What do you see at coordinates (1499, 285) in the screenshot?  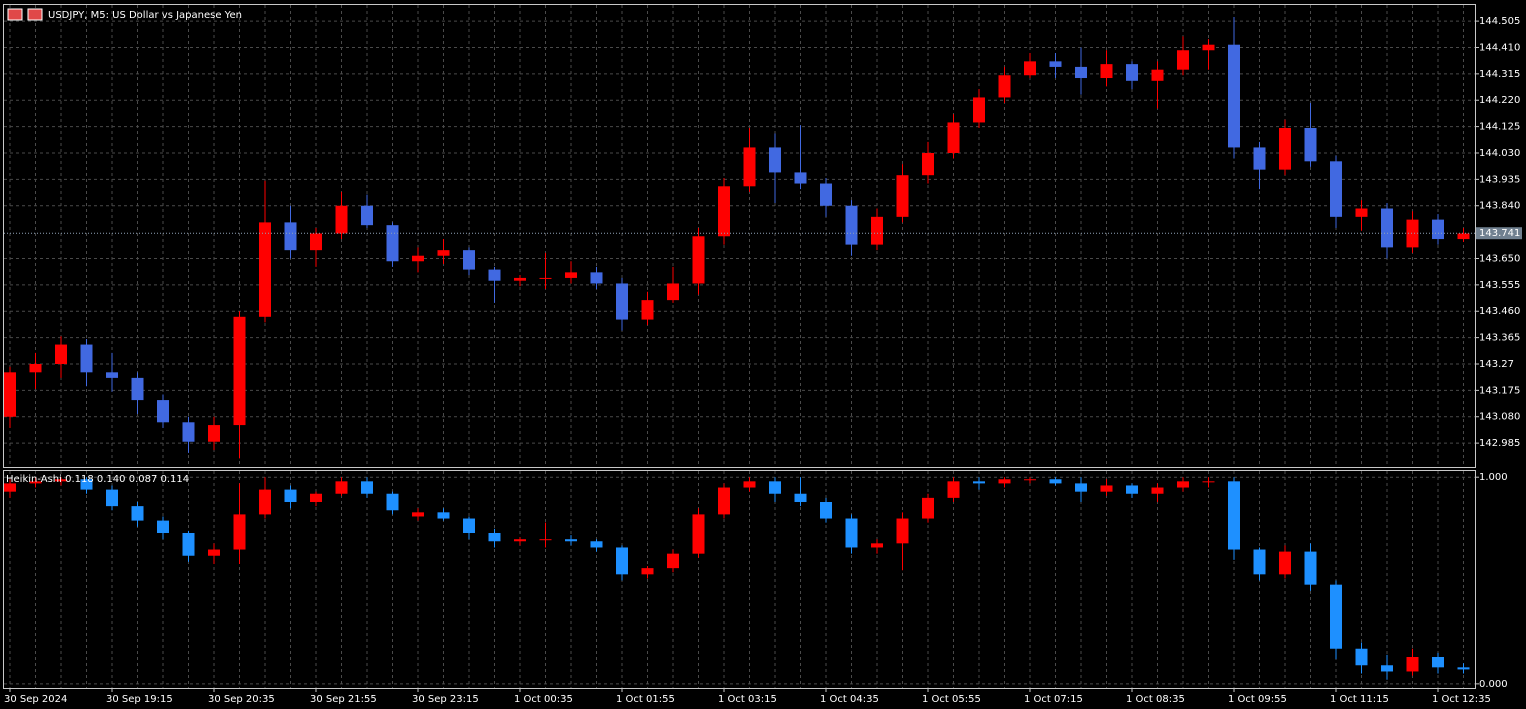 I see `y-tick-label: 143.555` at bounding box center [1499, 285].